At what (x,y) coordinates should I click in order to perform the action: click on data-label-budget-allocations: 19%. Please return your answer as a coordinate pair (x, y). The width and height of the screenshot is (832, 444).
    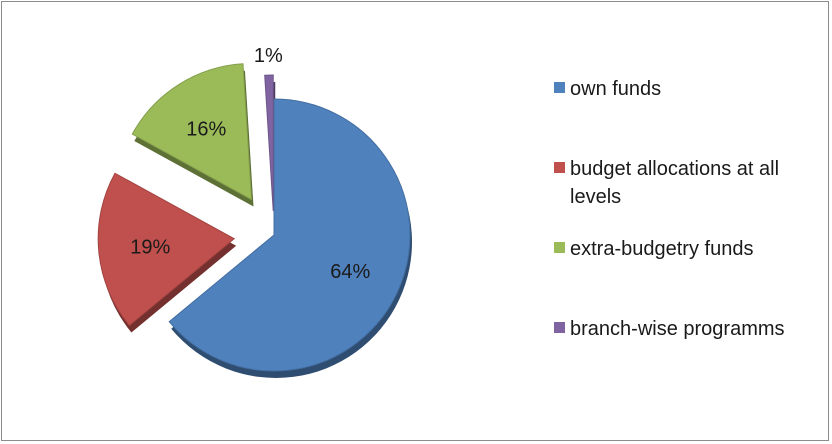
    Looking at the image, I should click on (150, 248).